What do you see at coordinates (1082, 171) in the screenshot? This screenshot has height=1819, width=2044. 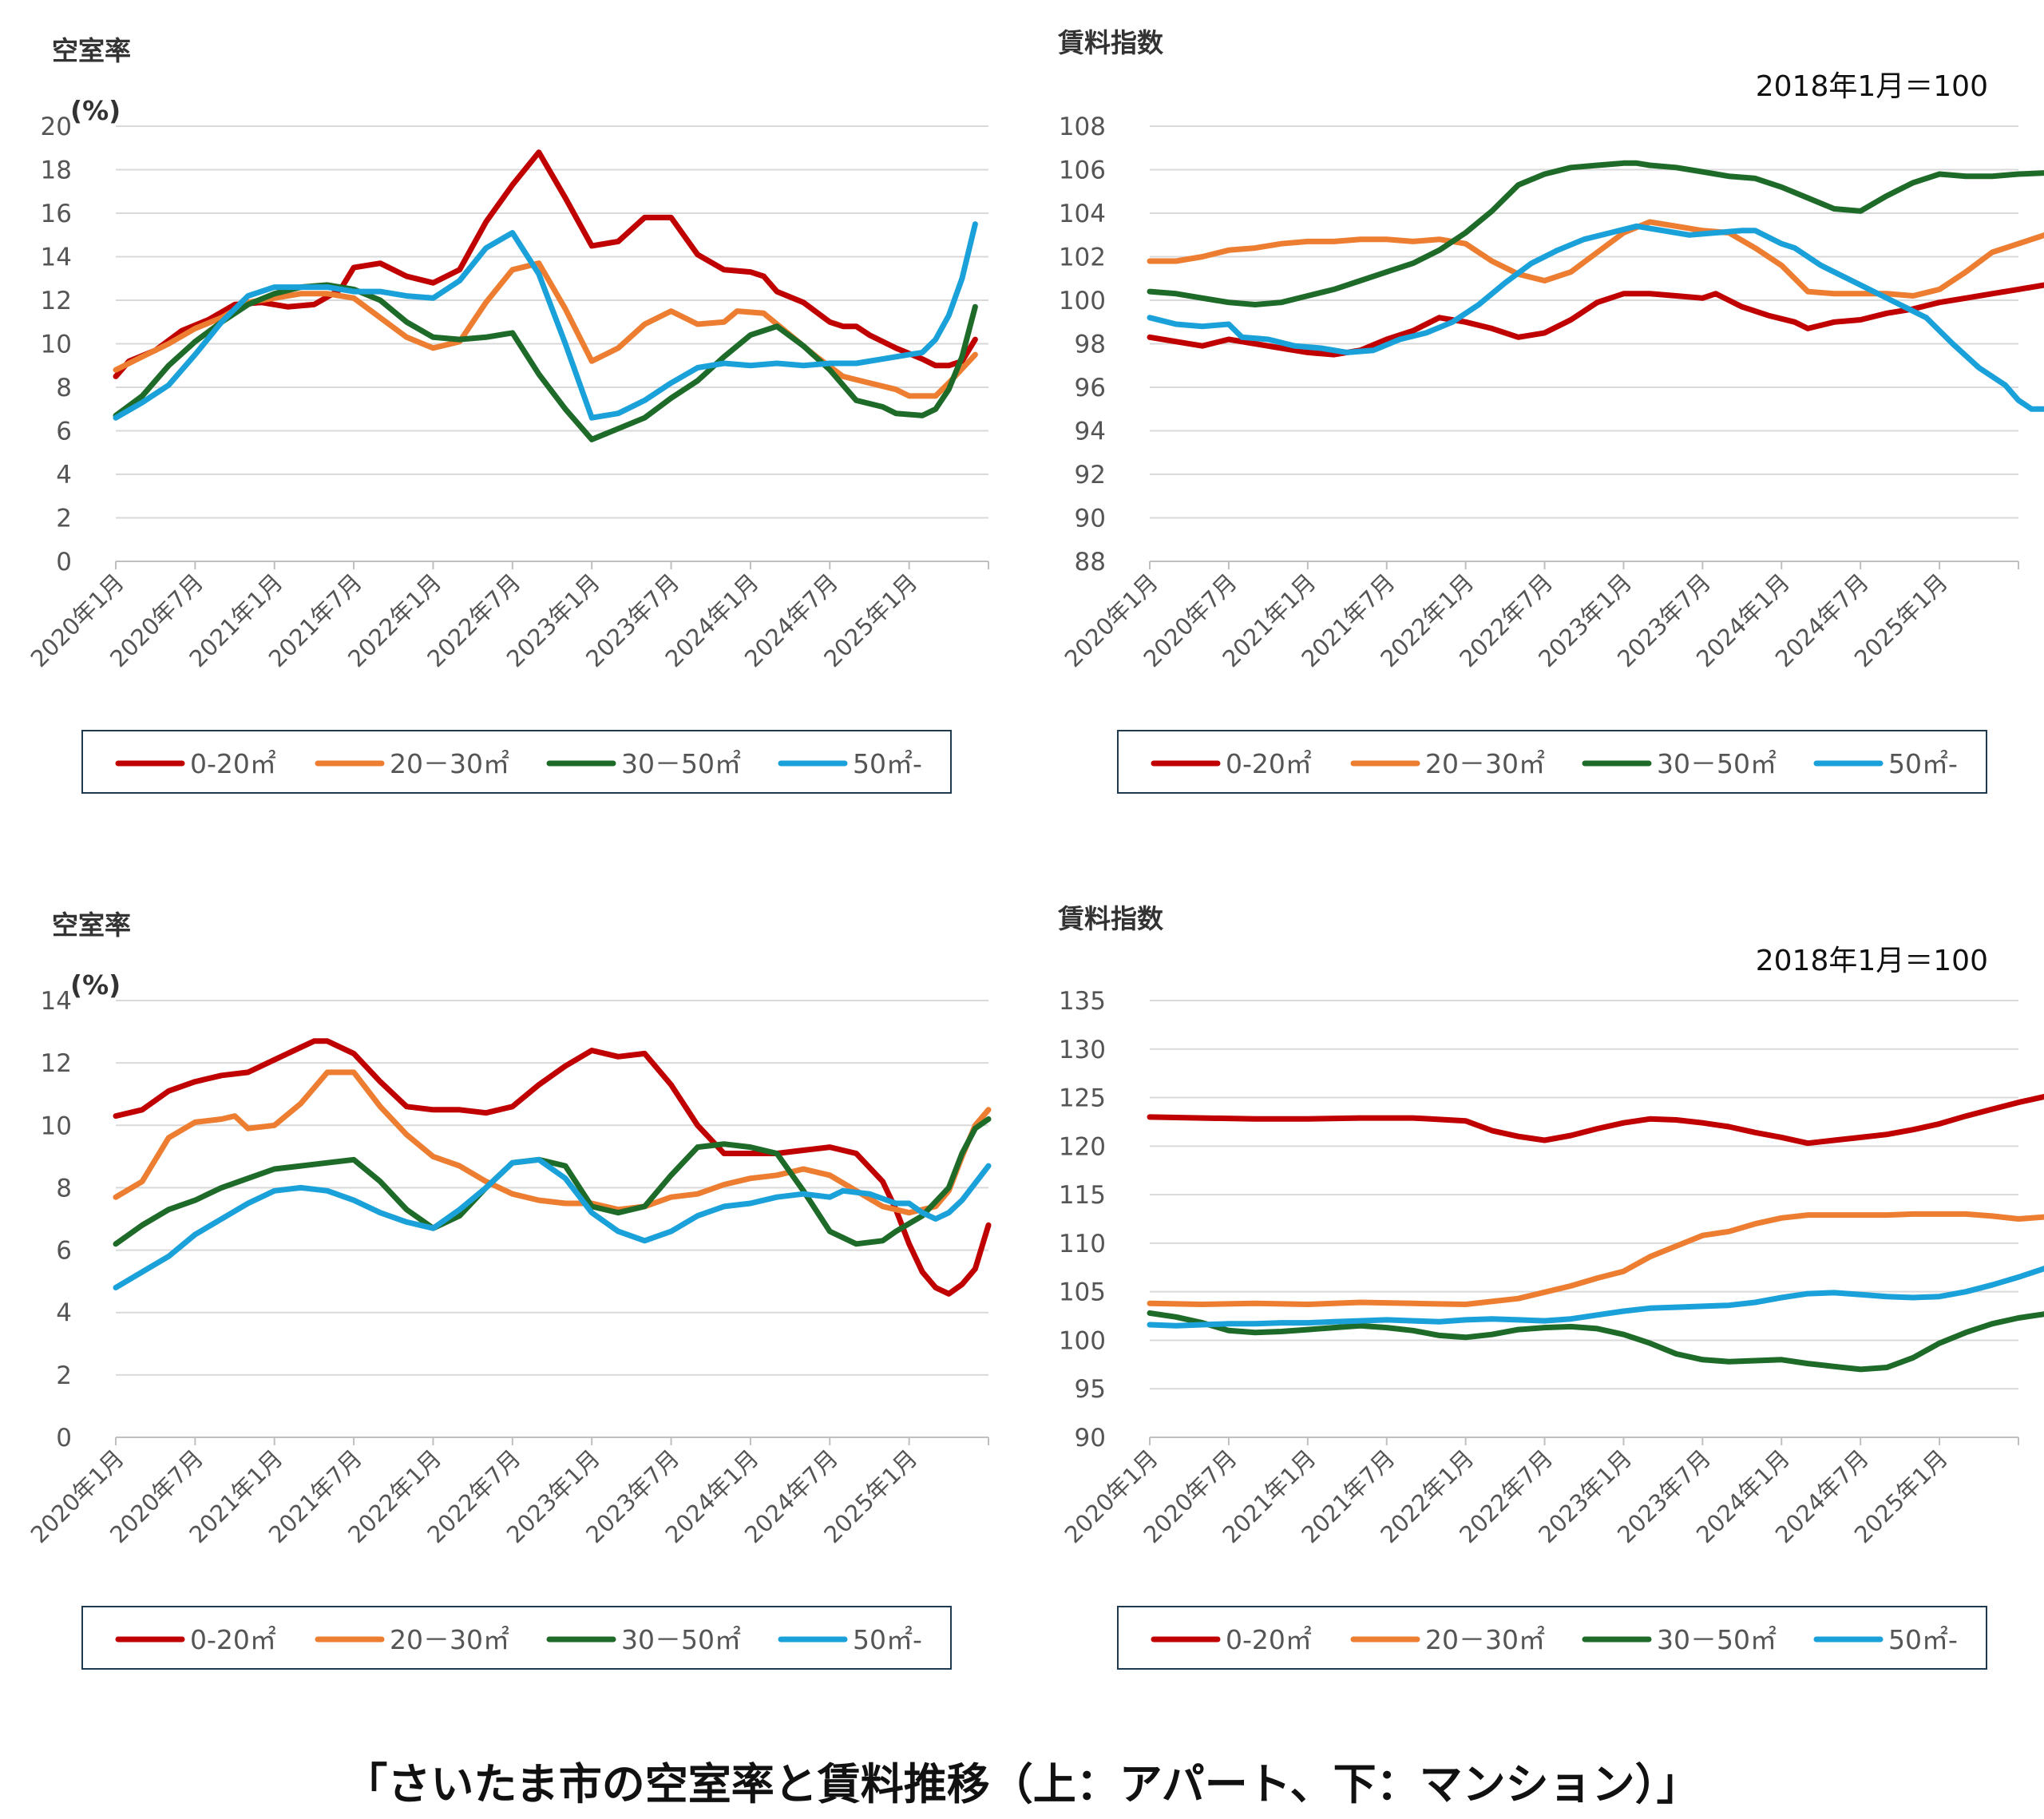 I see `y-tick-label: 106` at bounding box center [1082, 171].